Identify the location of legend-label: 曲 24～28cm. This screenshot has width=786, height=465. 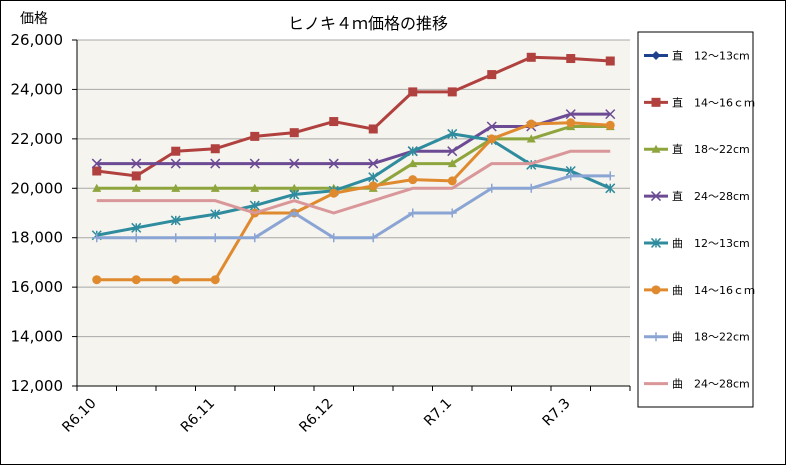
(711, 384).